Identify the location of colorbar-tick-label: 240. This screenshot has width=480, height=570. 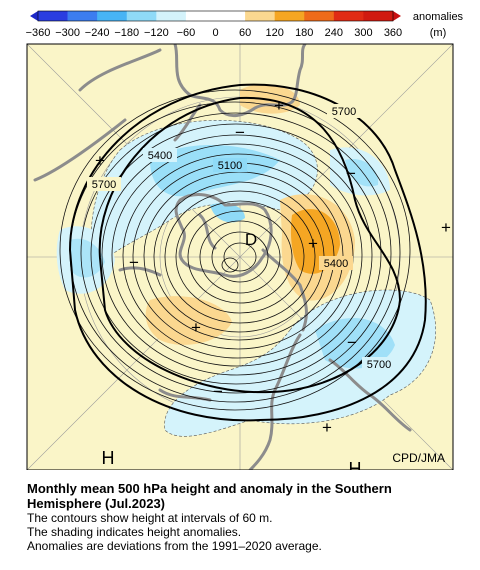
(334, 33).